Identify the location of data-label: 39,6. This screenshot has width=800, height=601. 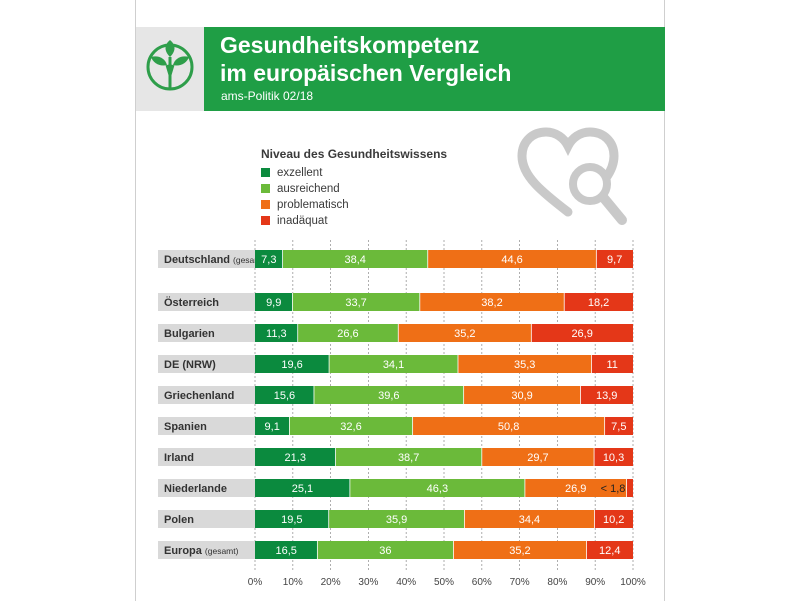
(388, 396).